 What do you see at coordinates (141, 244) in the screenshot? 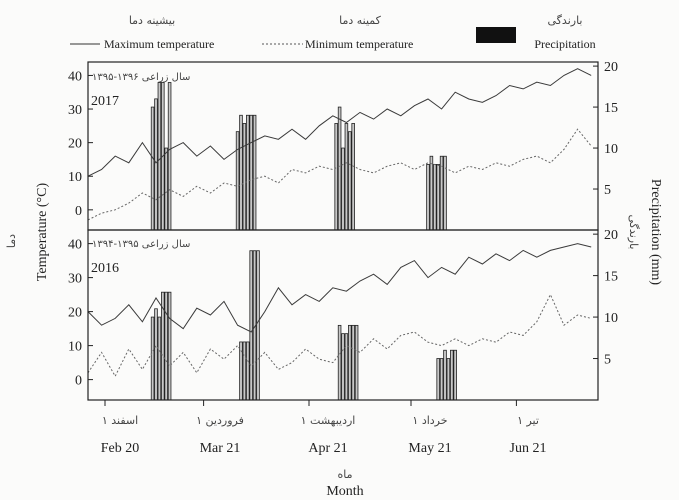
I see `panel-bottom-season: سال زراعی ۱۳۹۵-۱۳۹۴` at bounding box center [141, 244].